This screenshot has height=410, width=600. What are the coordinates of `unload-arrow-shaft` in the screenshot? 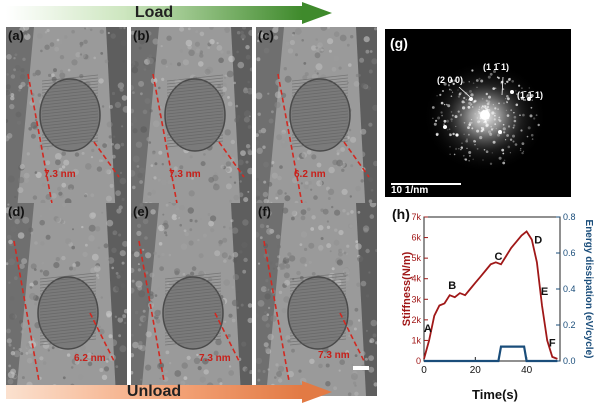 It's located at (154, 392).